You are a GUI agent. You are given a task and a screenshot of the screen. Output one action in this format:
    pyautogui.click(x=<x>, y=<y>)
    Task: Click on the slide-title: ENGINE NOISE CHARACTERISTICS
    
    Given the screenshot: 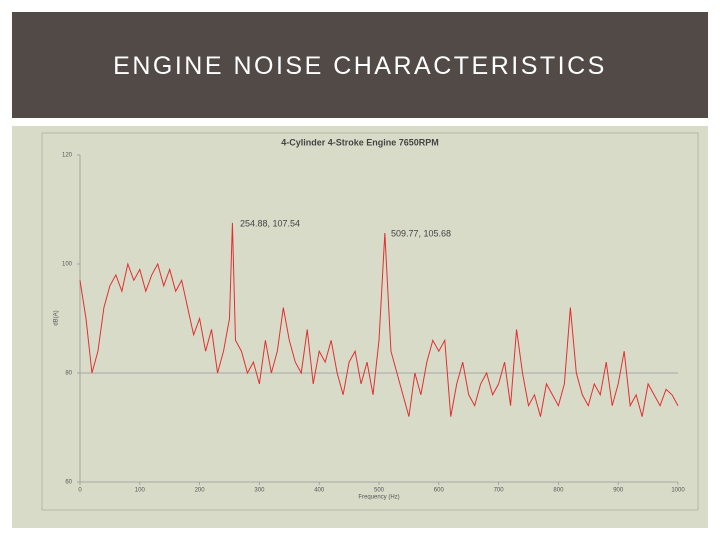 What is the action you would take?
    pyautogui.click(x=360, y=66)
    